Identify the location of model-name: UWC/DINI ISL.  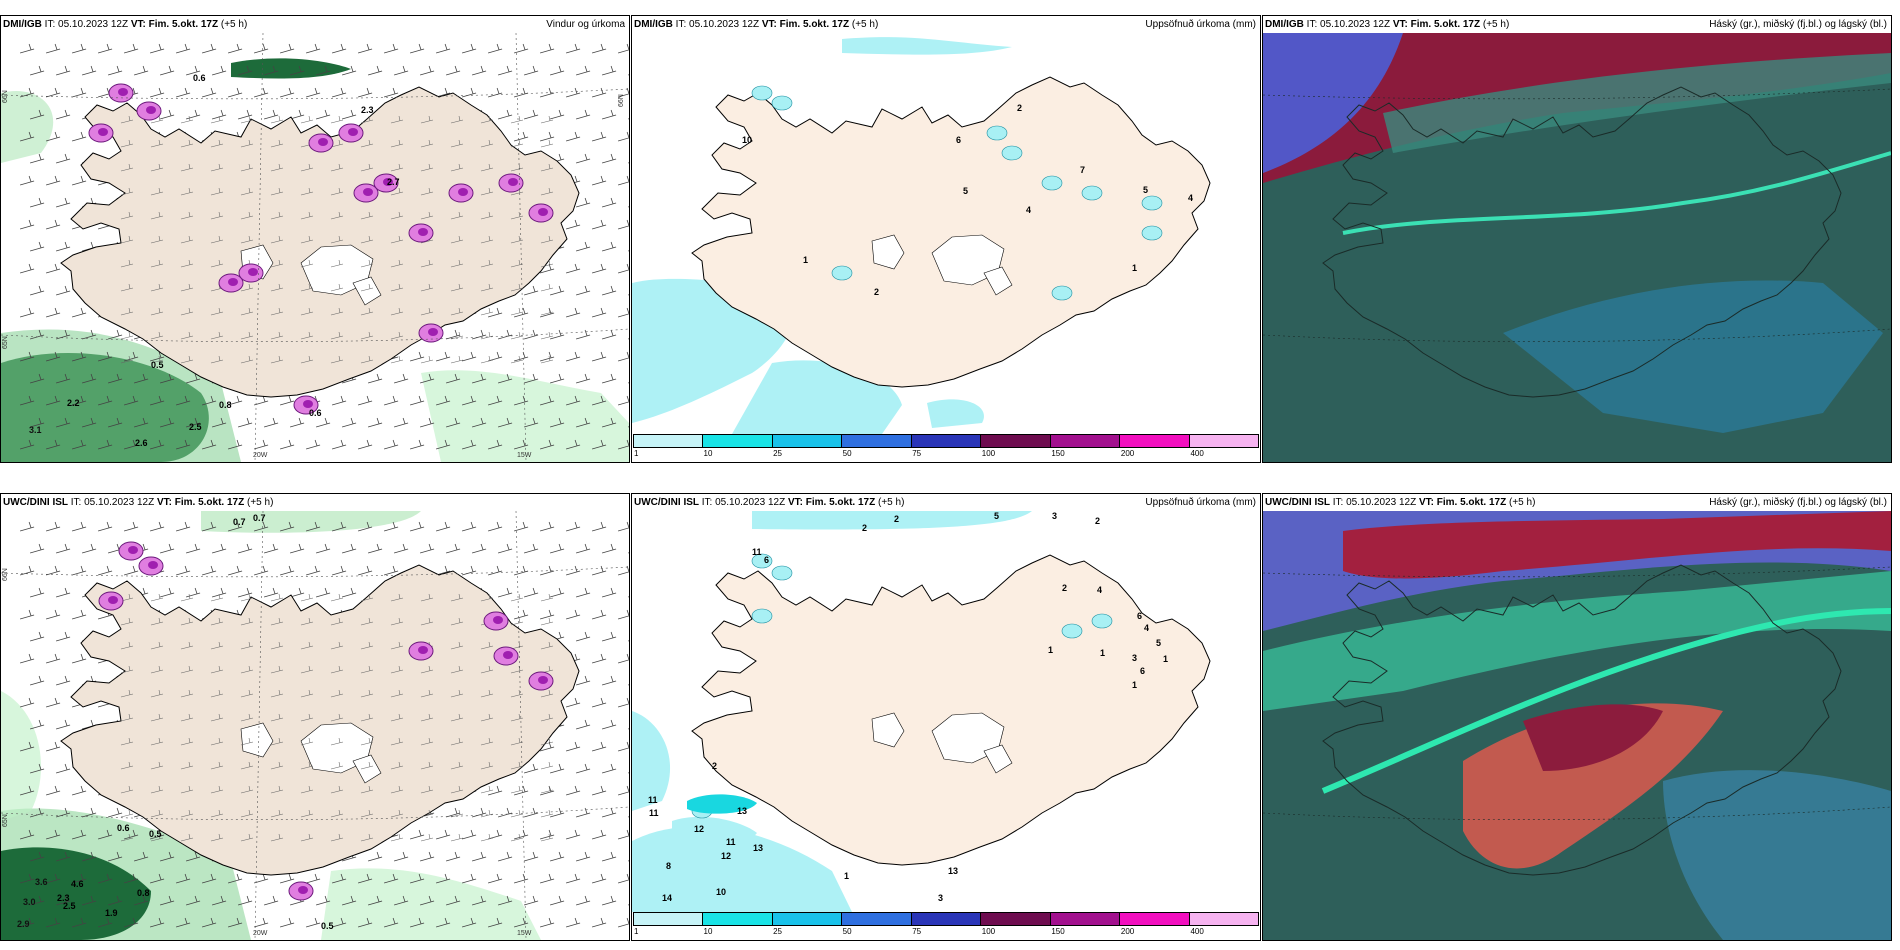
(1297, 502).